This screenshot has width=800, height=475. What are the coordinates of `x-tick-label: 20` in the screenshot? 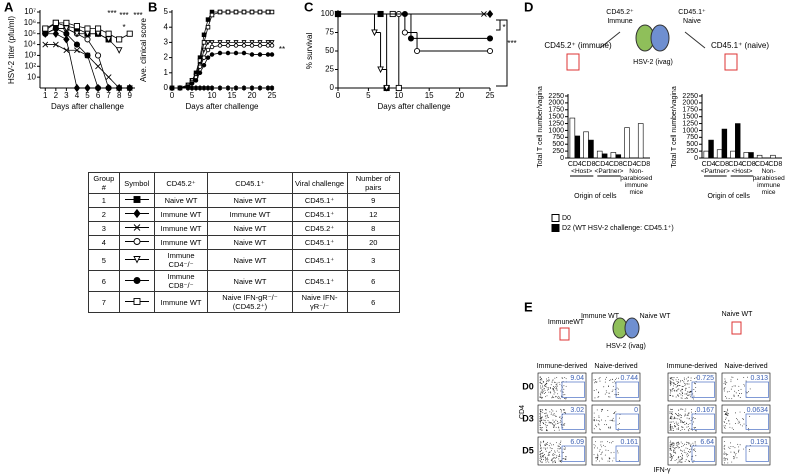 It's located at (459, 95).